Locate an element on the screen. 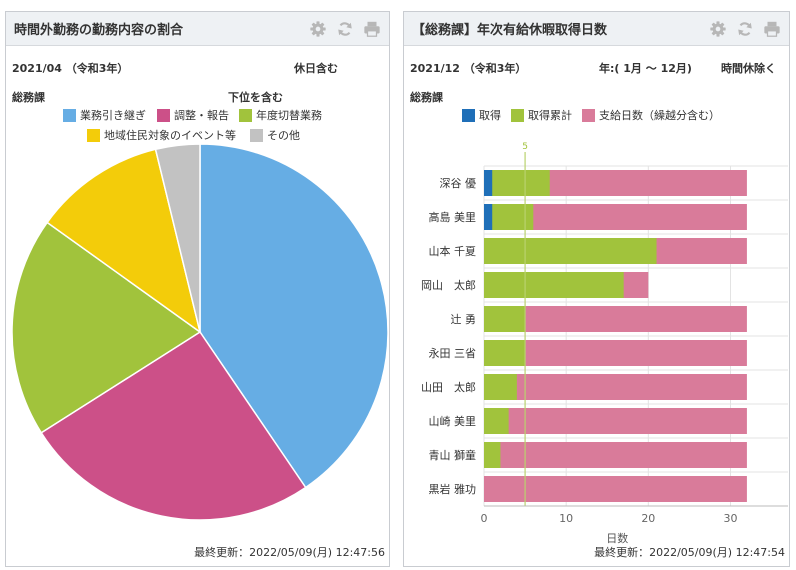 The height and width of the screenshot is (570, 796). x-tick-label: 20 is located at coordinates (648, 518).